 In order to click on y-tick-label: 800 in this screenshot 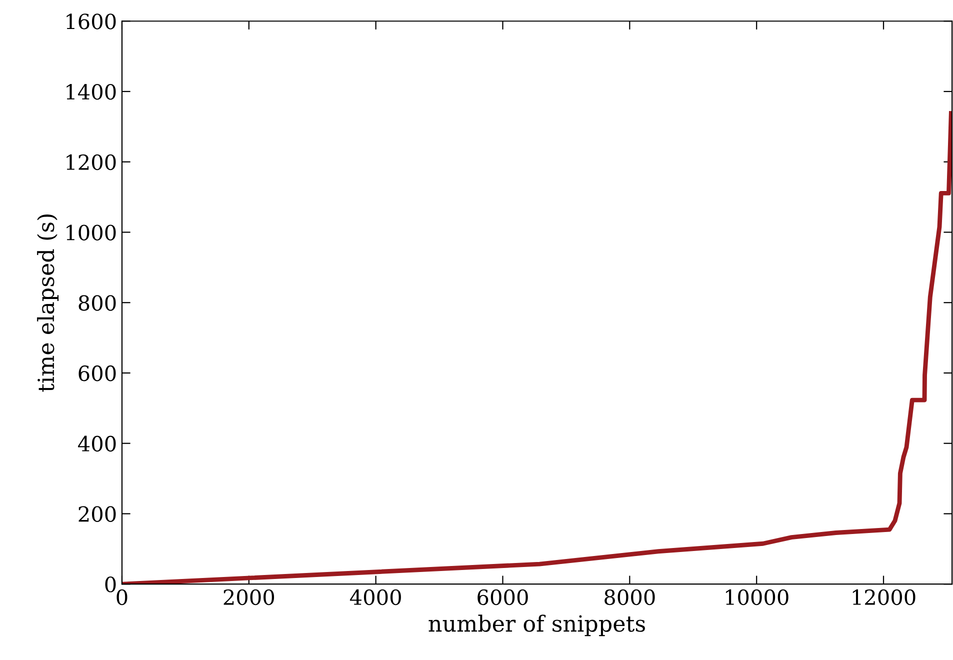, I will do `click(97, 303)`.